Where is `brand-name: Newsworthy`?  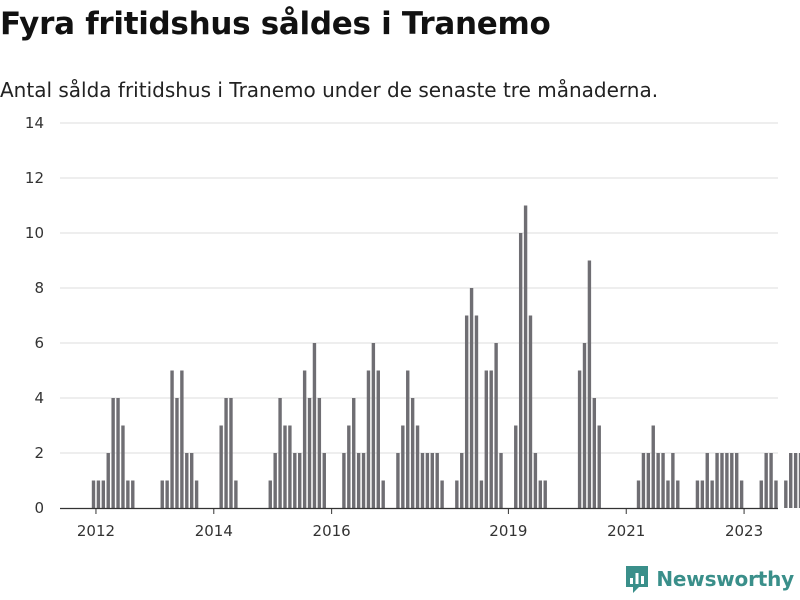 brand-name: Newsworthy is located at coordinates (725, 579).